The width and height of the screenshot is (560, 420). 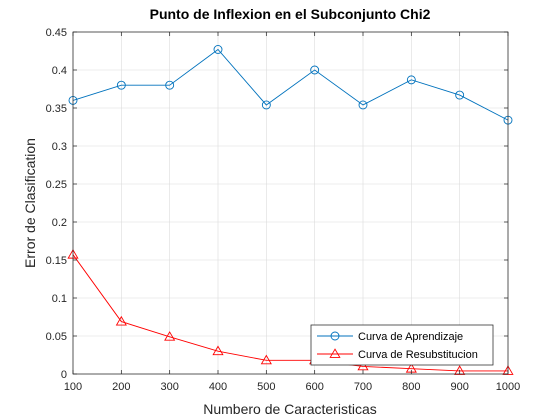 What do you see at coordinates (121, 387) in the screenshot?
I see `x-tick-label: 200` at bounding box center [121, 387].